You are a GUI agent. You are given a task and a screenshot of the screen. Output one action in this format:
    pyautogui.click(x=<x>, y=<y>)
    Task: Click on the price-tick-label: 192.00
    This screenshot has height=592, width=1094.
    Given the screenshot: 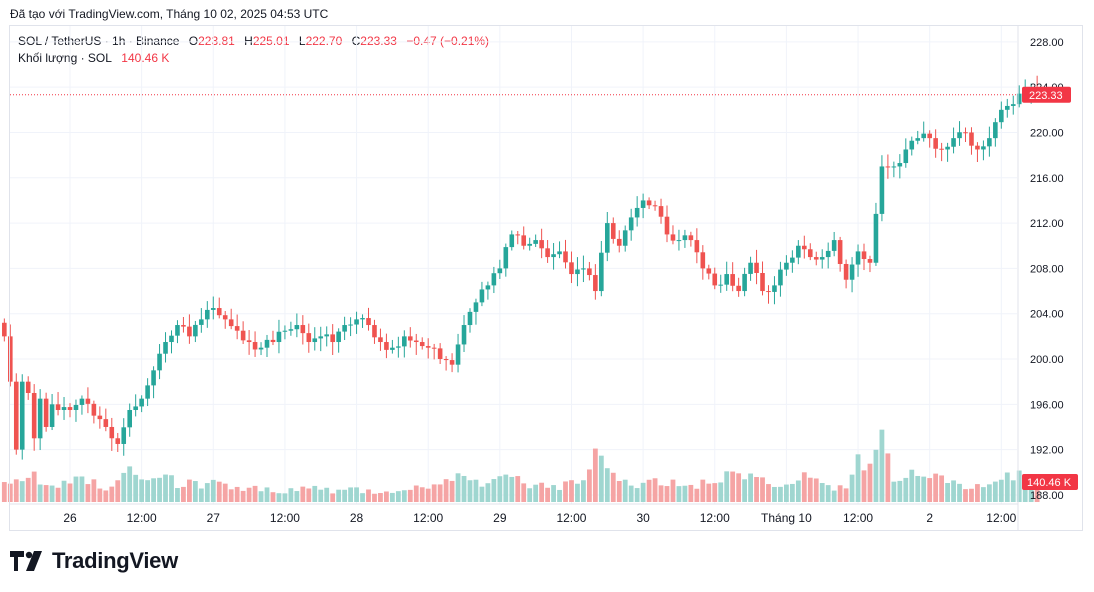 What is the action you would take?
    pyautogui.click(x=1047, y=451)
    